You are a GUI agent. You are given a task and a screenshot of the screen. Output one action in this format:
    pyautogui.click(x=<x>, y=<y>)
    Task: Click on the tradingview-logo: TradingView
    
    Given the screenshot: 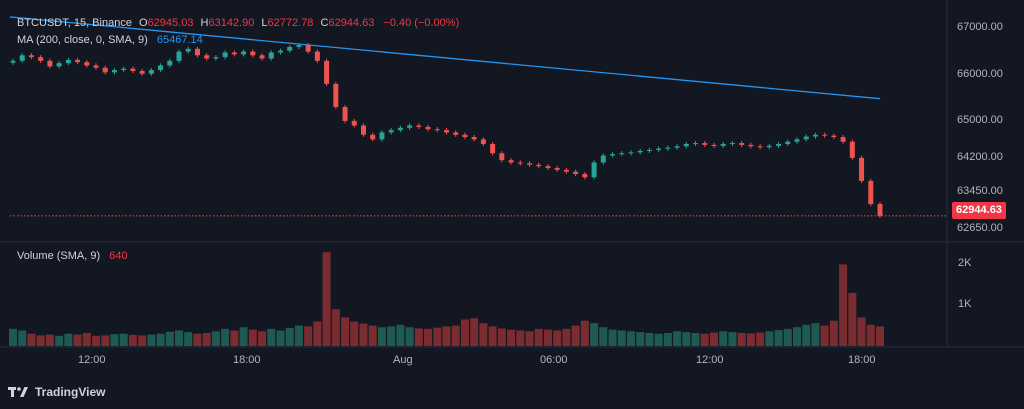 What is the action you would take?
    pyautogui.click(x=56, y=392)
    